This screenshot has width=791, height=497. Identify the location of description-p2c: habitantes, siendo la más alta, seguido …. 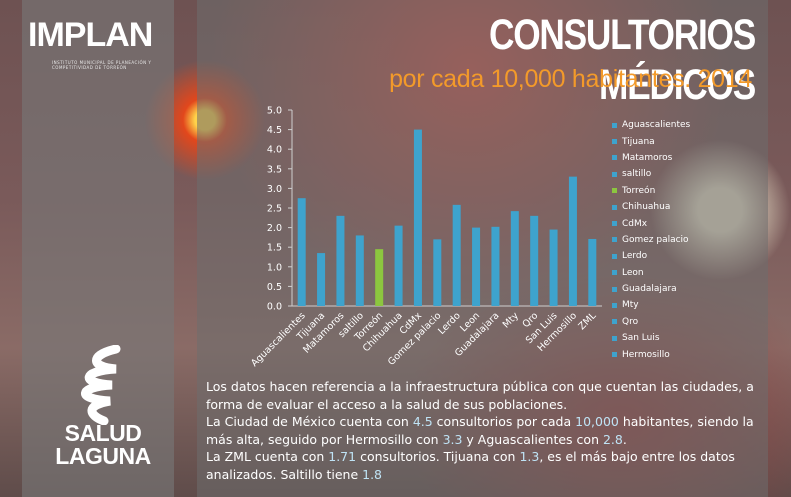
(480, 430).